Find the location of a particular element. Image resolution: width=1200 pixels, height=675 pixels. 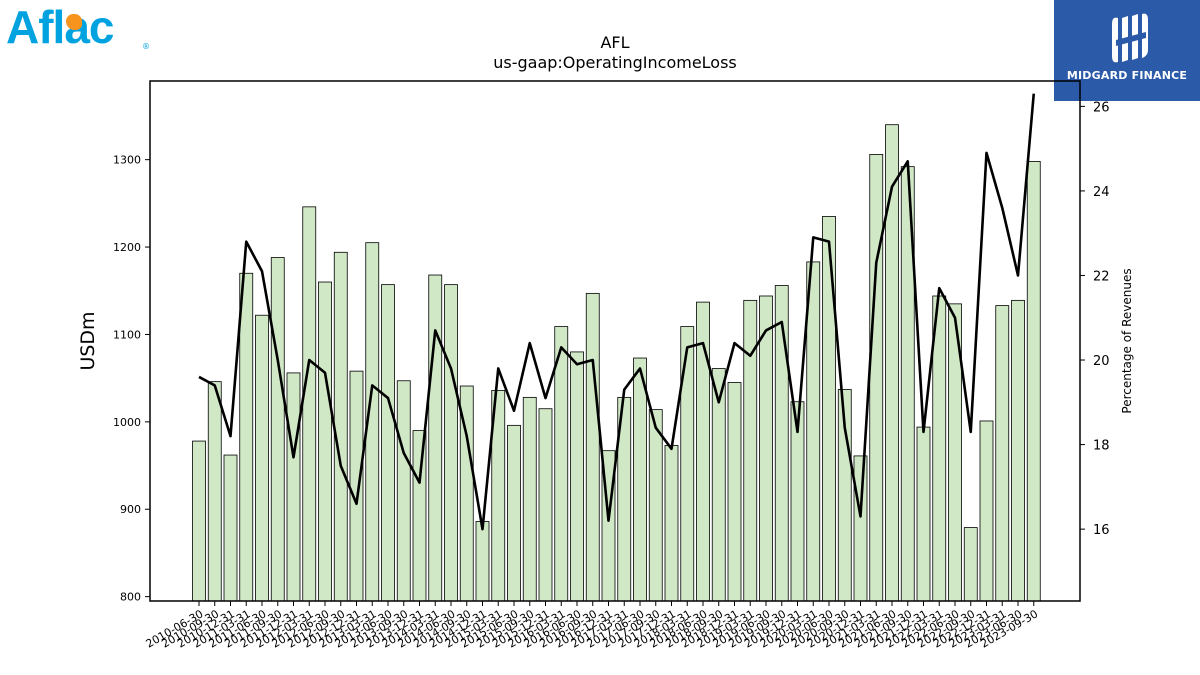

midgard-monogram-icon is located at coordinates (1130, 38).